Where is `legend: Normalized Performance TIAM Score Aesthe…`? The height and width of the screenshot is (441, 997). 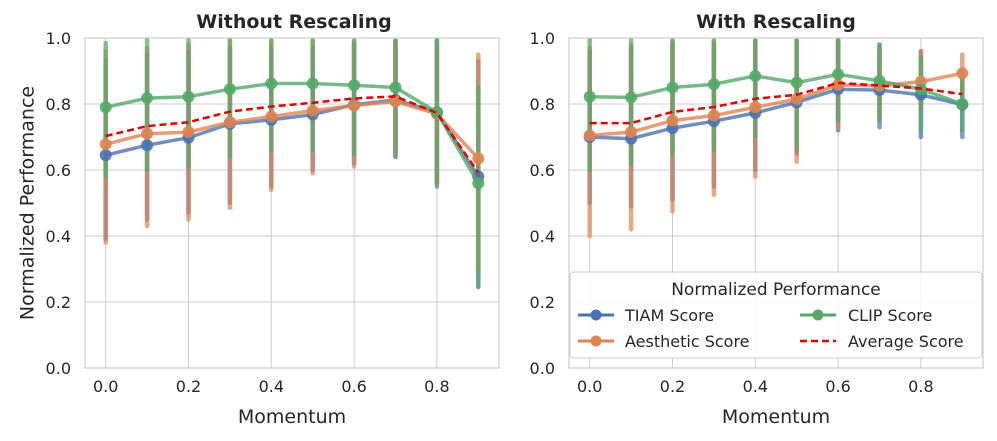 legend: Normalized Performance TIAM Score Aesthe… is located at coordinates (776, 315).